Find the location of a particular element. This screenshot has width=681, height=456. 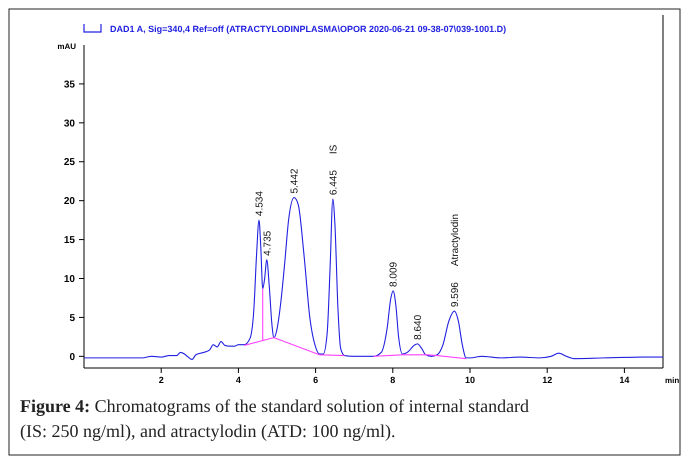

x-tick-label: 2 is located at coordinates (161, 380).